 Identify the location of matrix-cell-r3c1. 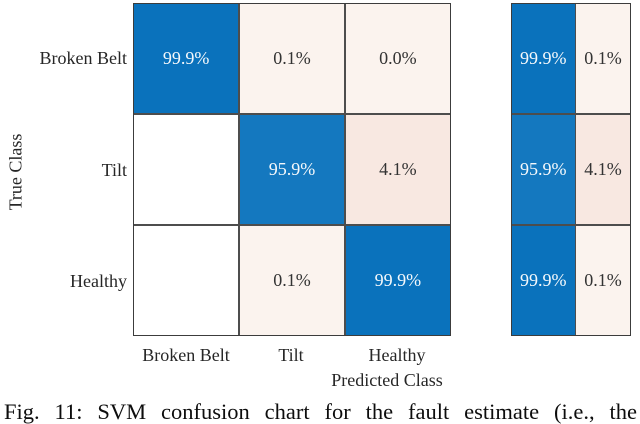
(186, 280).